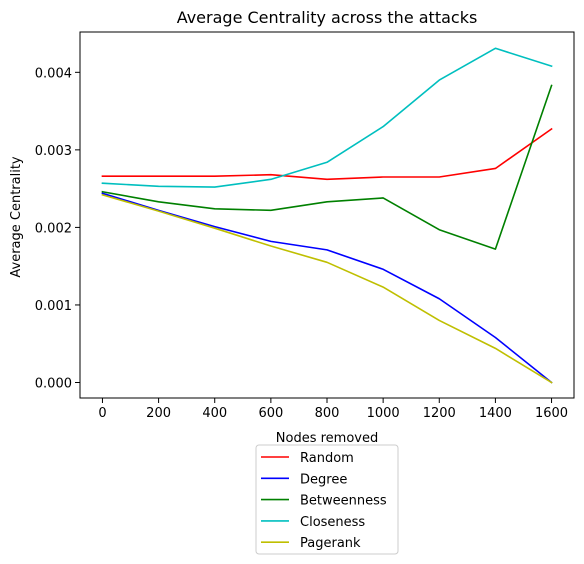 The height and width of the screenshot is (564, 584). Describe the element at coordinates (323, 479) in the screenshot. I see `legend-label: Degree` at that location.